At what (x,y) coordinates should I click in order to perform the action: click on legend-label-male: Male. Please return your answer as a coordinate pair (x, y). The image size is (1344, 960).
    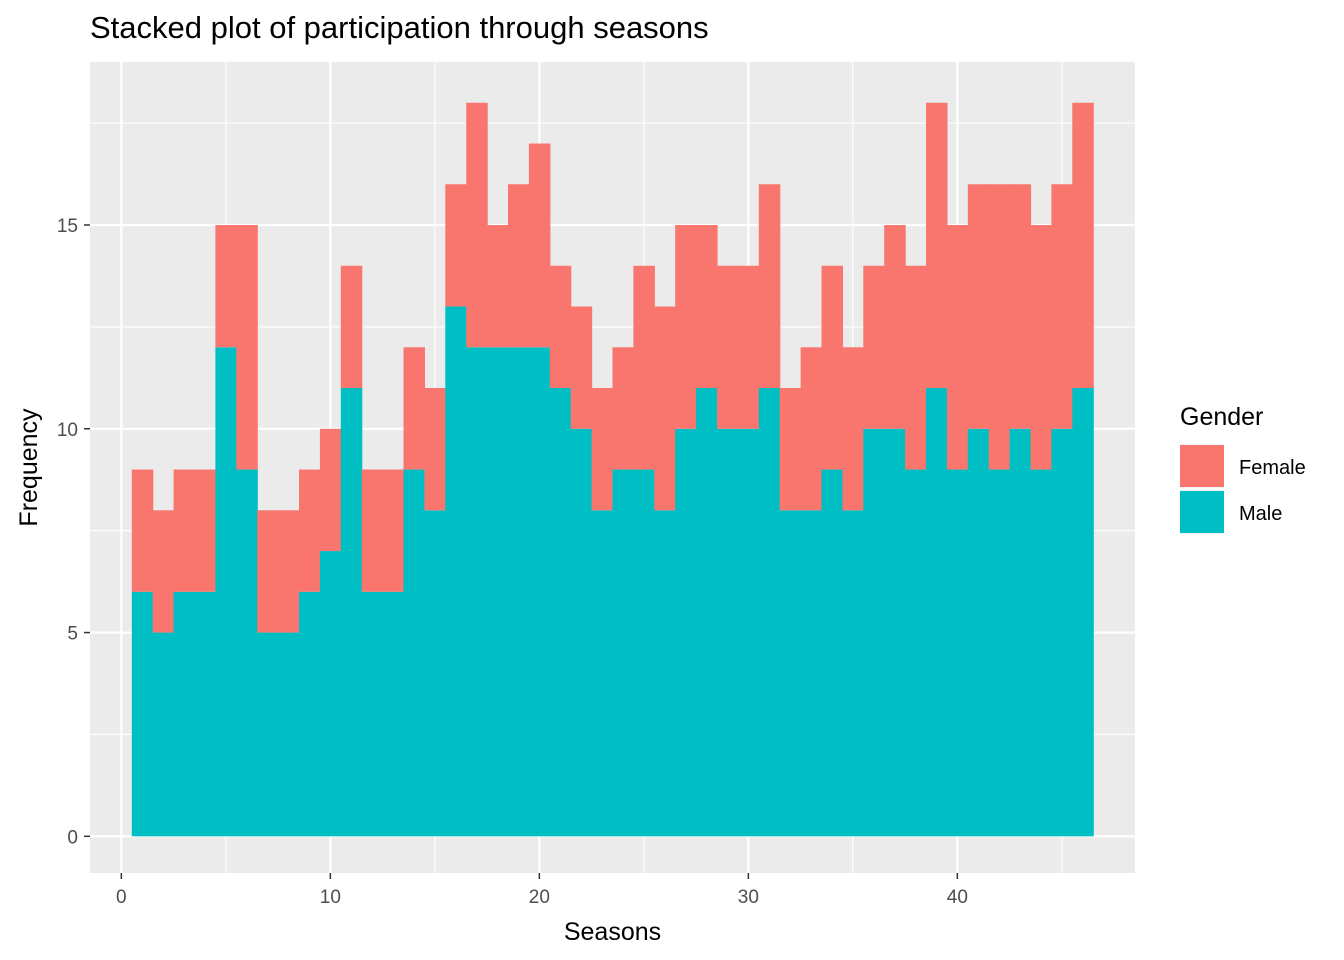
    Looking at the image, I should click on (1260, 514).